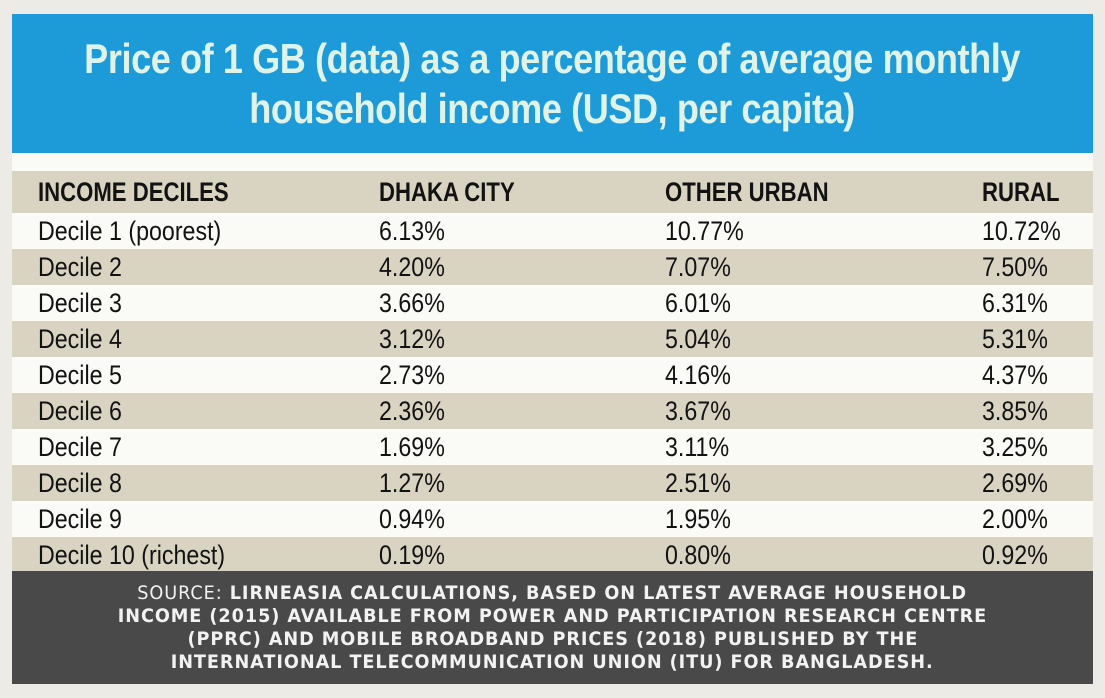 The width and height of the screenshot is (1105, 698). I want to click on title-line-2: household income (USD, per capita), so click(552, 108).